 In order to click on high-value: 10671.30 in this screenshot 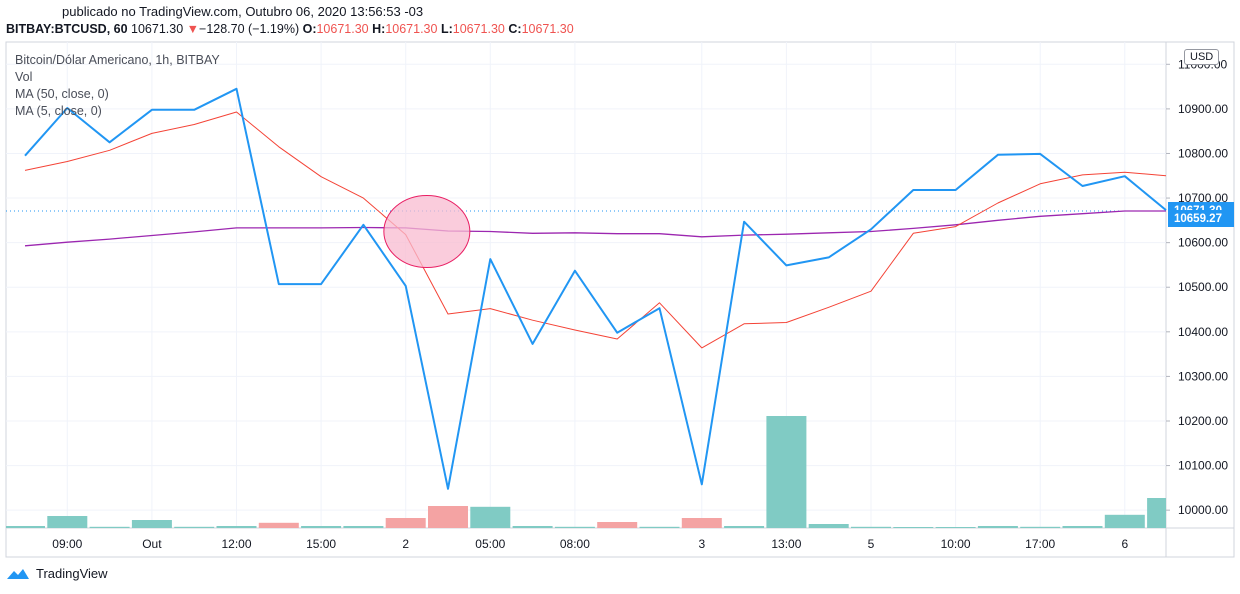, I will do `click(411, 29)`.